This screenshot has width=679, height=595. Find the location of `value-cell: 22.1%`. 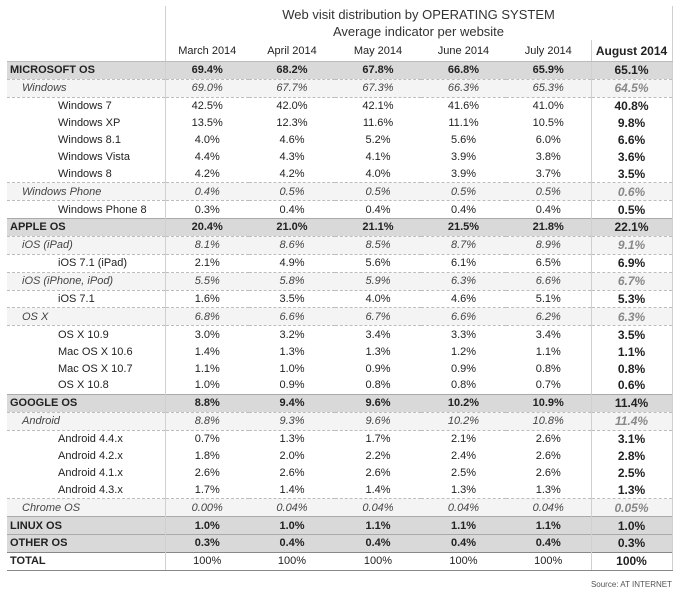

value-cell: 22.1% is located at coordinates (631, 227).